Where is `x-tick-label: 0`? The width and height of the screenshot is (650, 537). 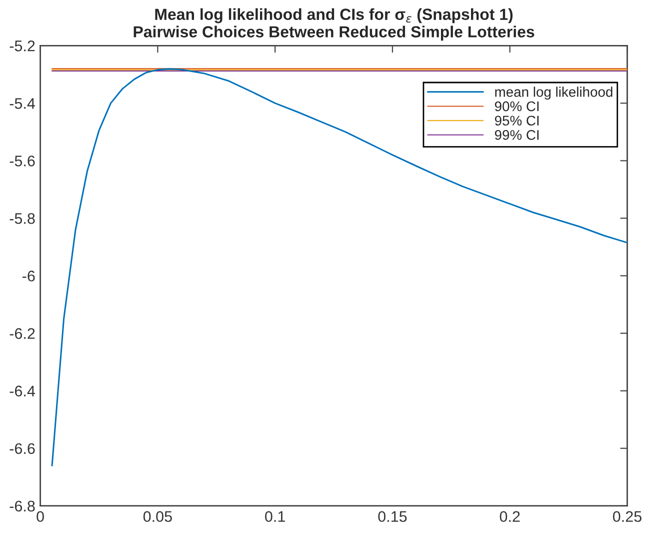 x-tick-label: 0 is located at coordinates (40, 516).